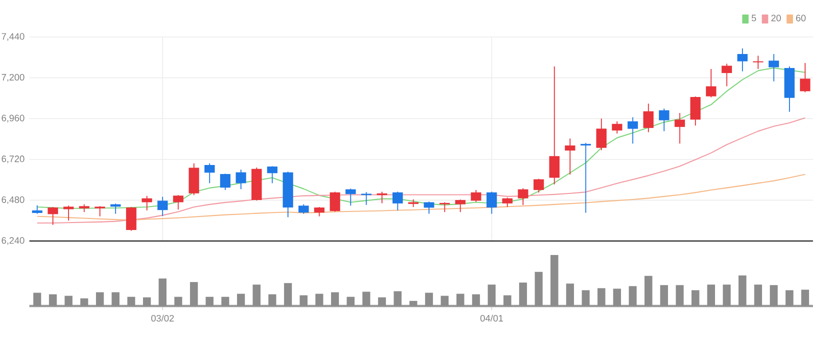  Describe the element at coordinates (13, 200) in the screenshot. I see `y-tick-label: 6,480` at that location.